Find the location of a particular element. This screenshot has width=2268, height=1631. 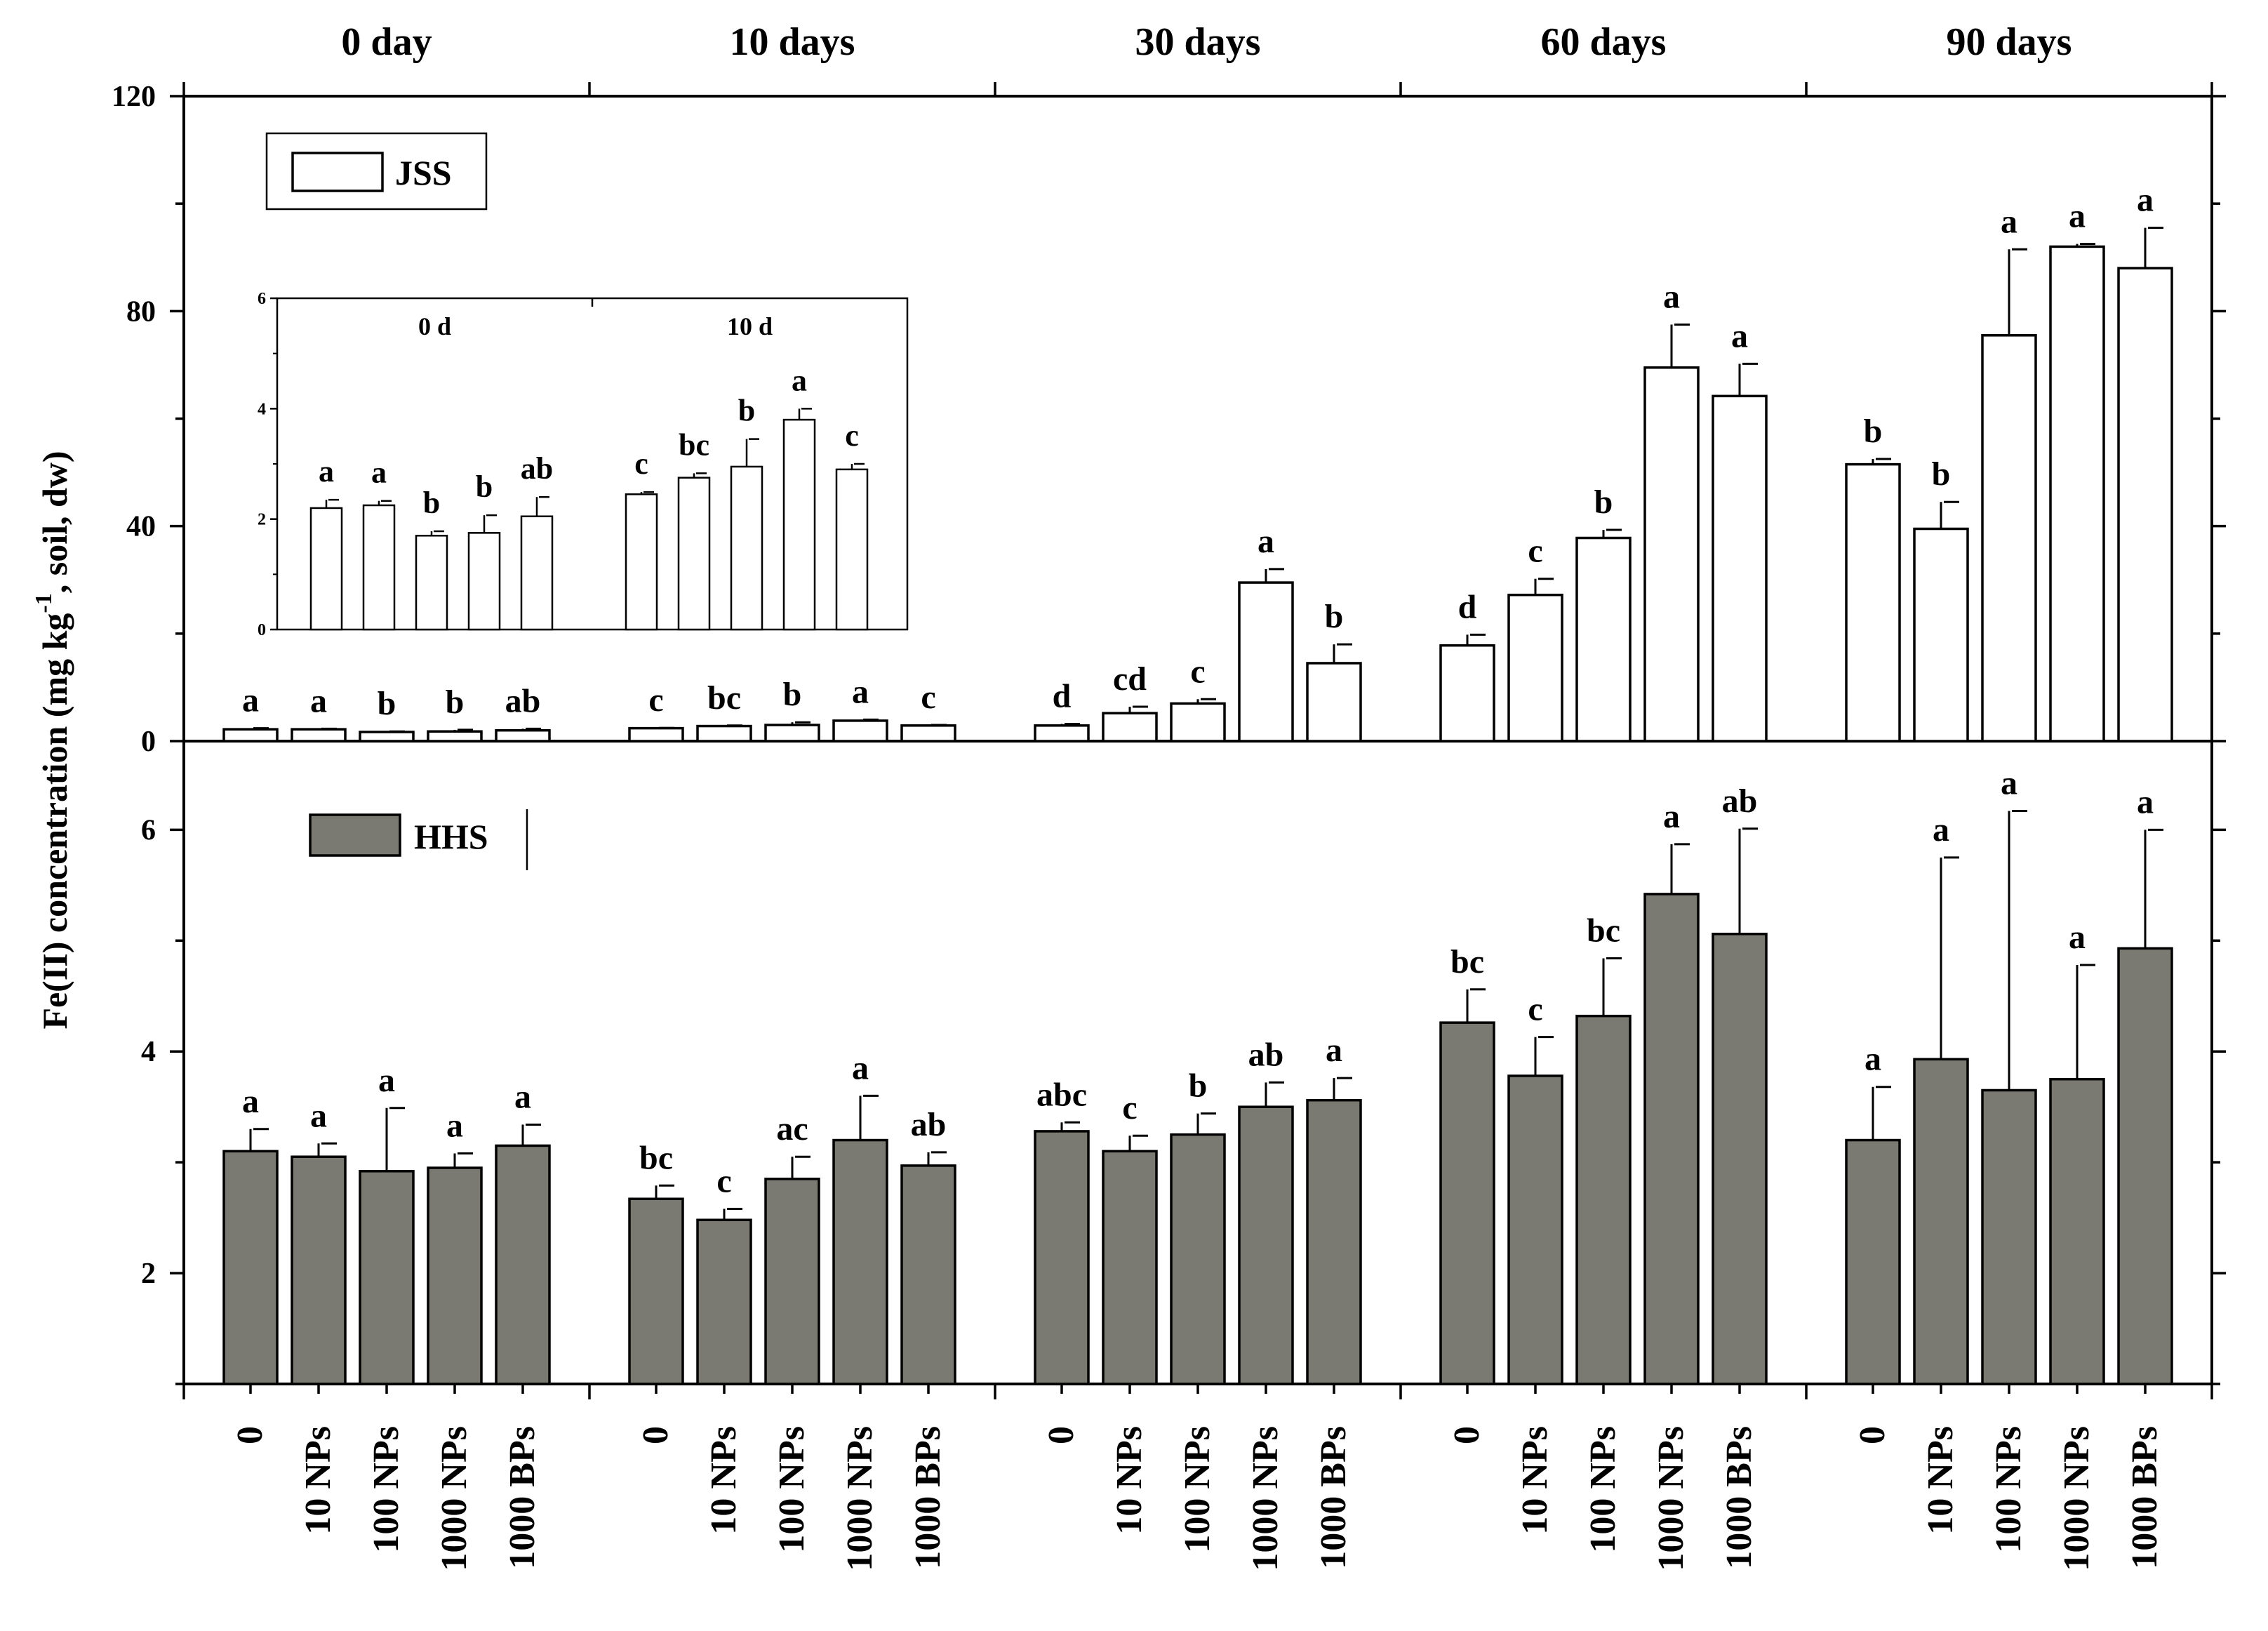

y-tick-label: 0 is located at coordinates (148, 742).